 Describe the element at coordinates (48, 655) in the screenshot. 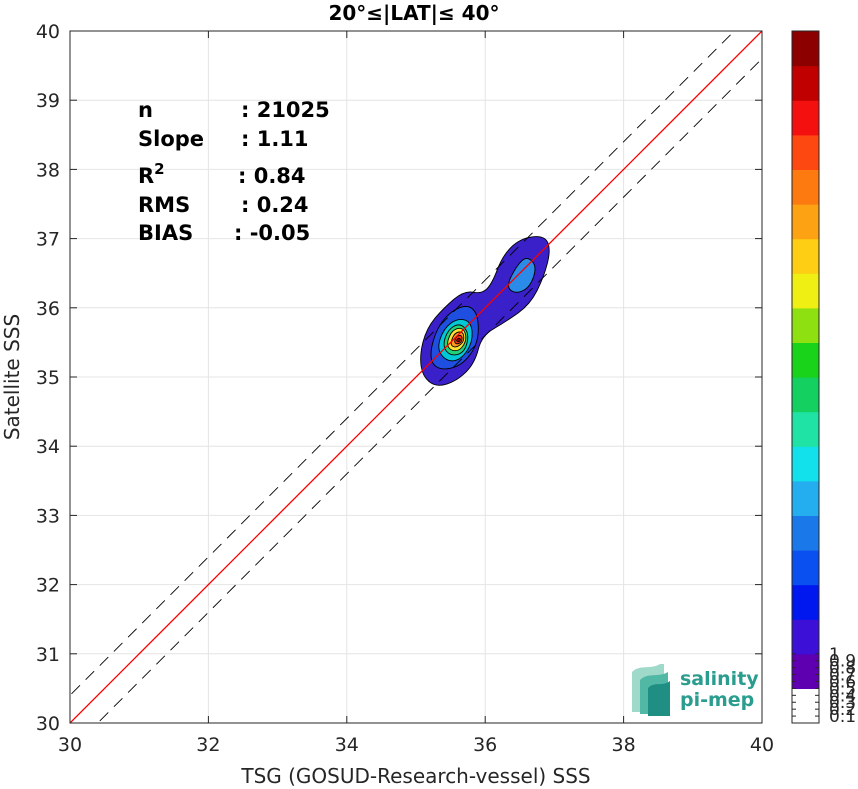

I see `y-tick-label: 31` at that location.